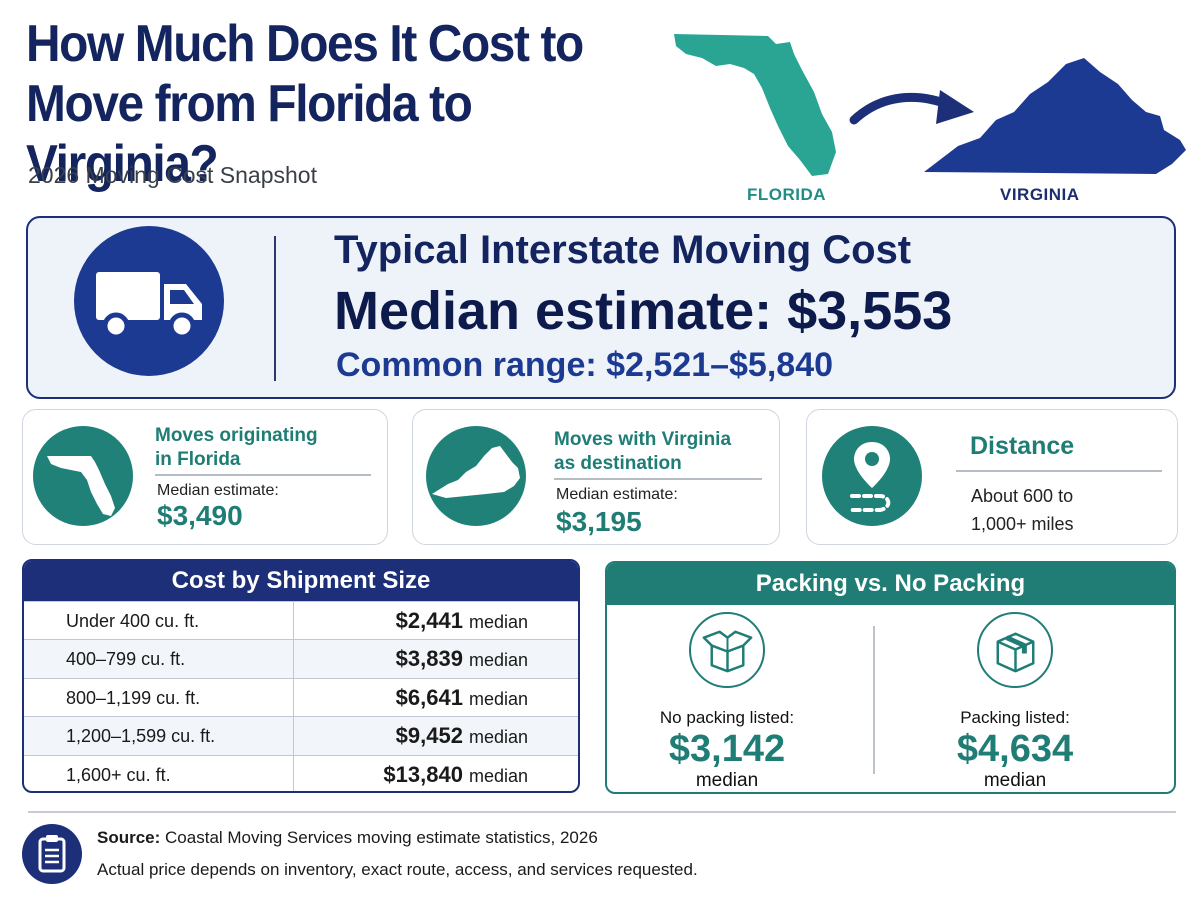 The image size is (1200, 900). Describe the element at coordinates (301, 658) in the screenshot. I see `table-row: 400–799 cu. ft. $3,839 median` at that location.